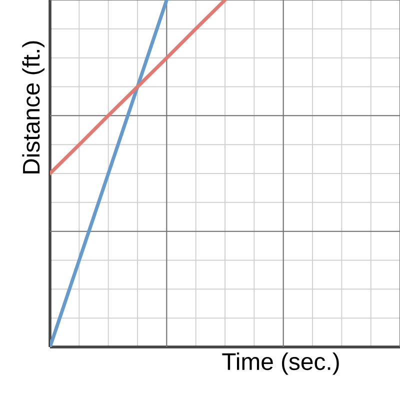 The height and width of the screenshot is (400, 400). Describe the element at coordinates (280, 363) in the screenshot. I see `x-axis-title: Time (sec.)` at that location.